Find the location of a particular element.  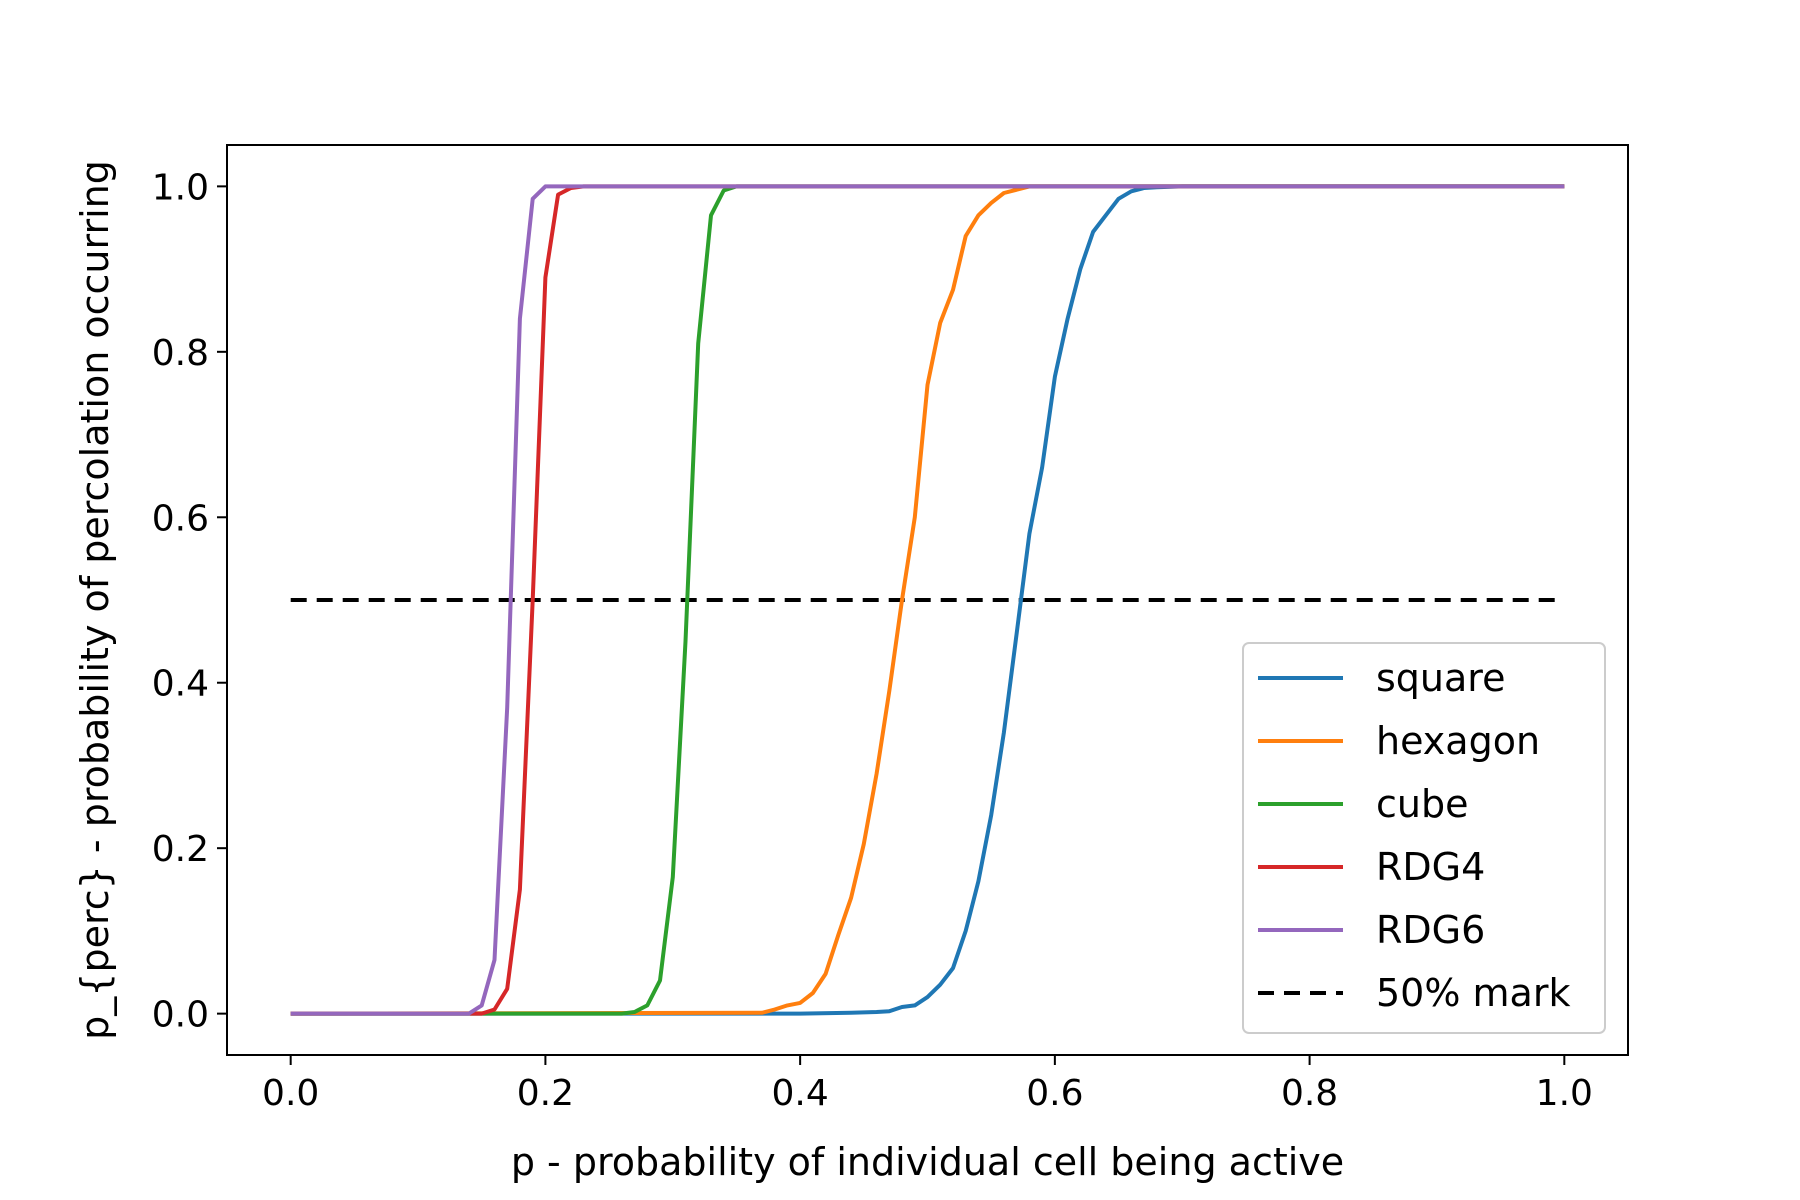

y-tick-label: 0.0 is located at coordinates (180, 1015).